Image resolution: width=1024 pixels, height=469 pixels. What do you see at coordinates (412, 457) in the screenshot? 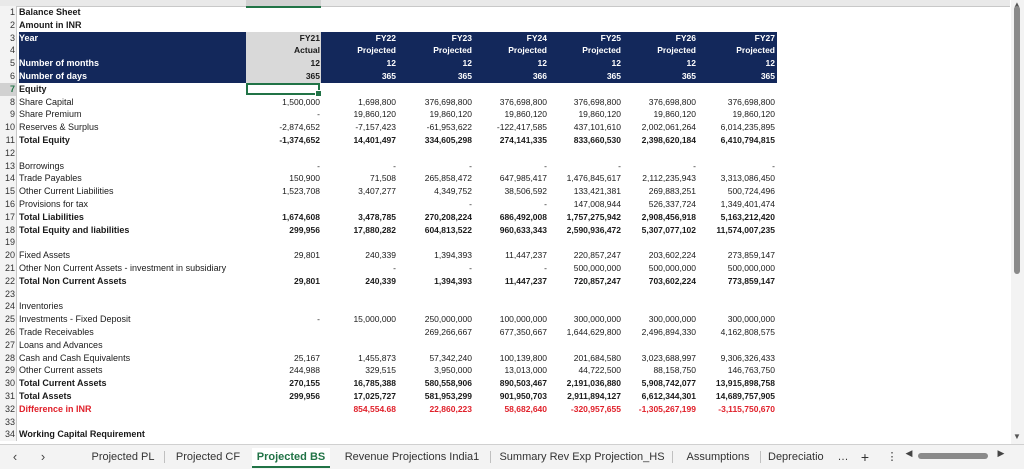
I see `tab-revenue-projections-india1: Revenue Projections India1` at bounding box center [412, 457].